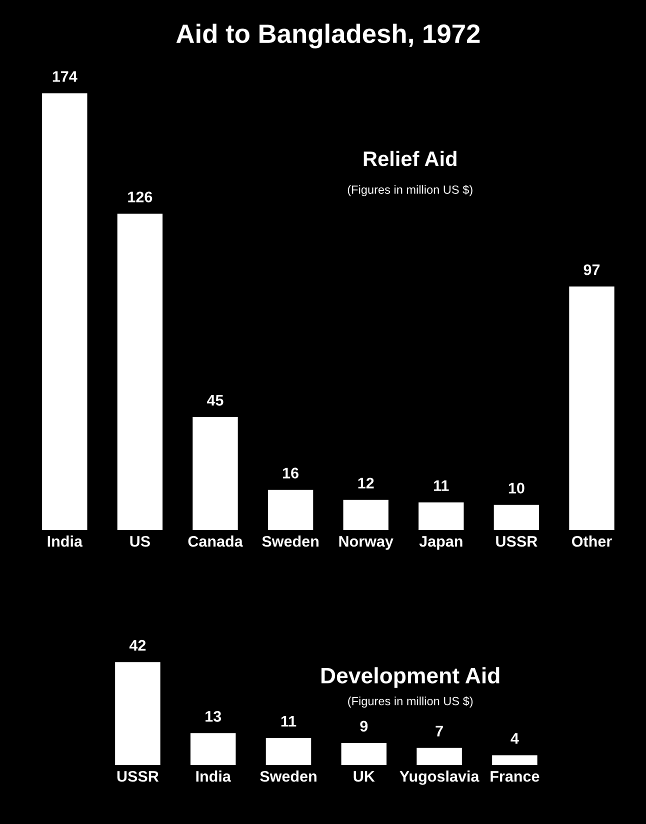  What do you see at coordinates (364, 776) in the screenshot?
I see `x-tick-label: UK` at bounding box center [364, 776].